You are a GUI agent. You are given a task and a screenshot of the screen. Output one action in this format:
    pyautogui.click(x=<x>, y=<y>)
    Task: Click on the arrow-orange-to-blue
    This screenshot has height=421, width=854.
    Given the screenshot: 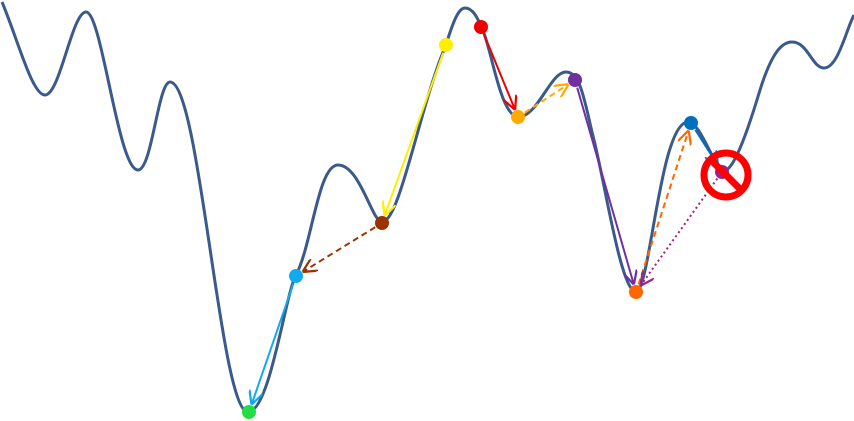 What is the action you would take?
    pyautogui.click(x=662, y=208)
    